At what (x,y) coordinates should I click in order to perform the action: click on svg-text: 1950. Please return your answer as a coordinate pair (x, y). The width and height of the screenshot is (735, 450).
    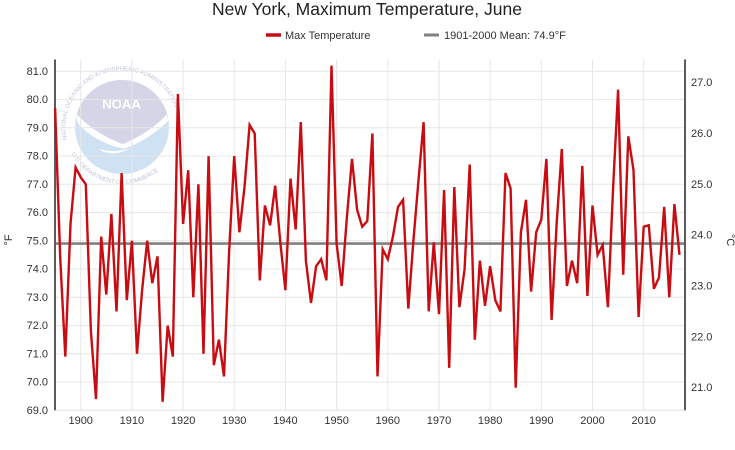
    Looking at the image, I should click on (336, 421).